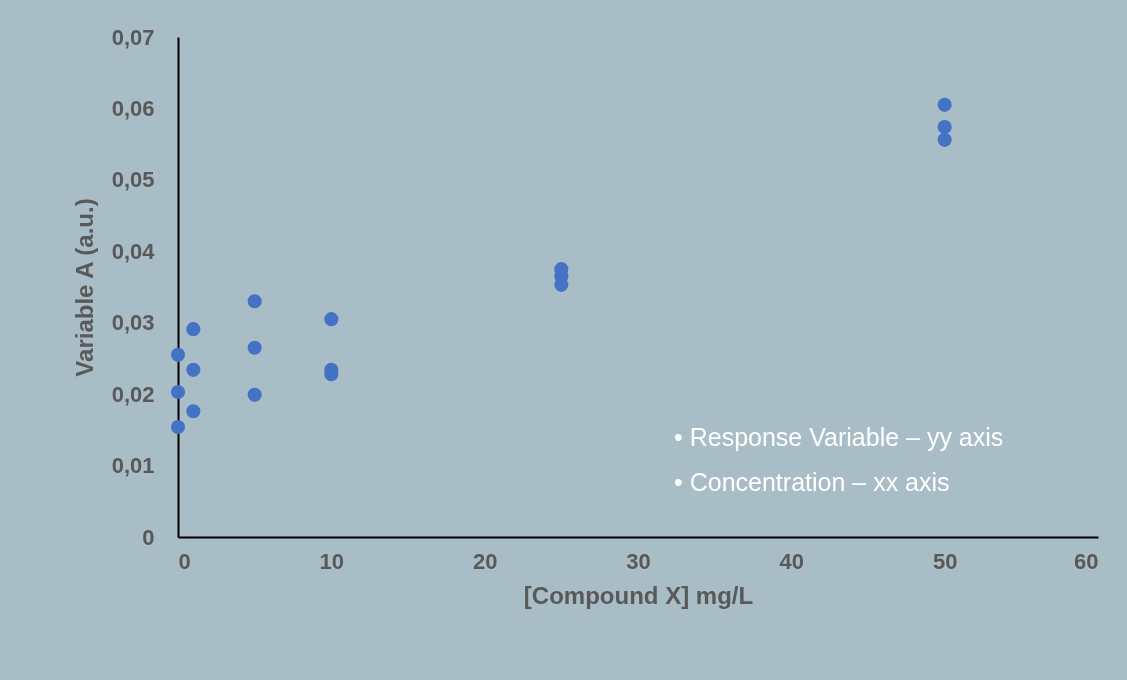  I want to click on y-tick-label: 0,05, so click(133, 180).